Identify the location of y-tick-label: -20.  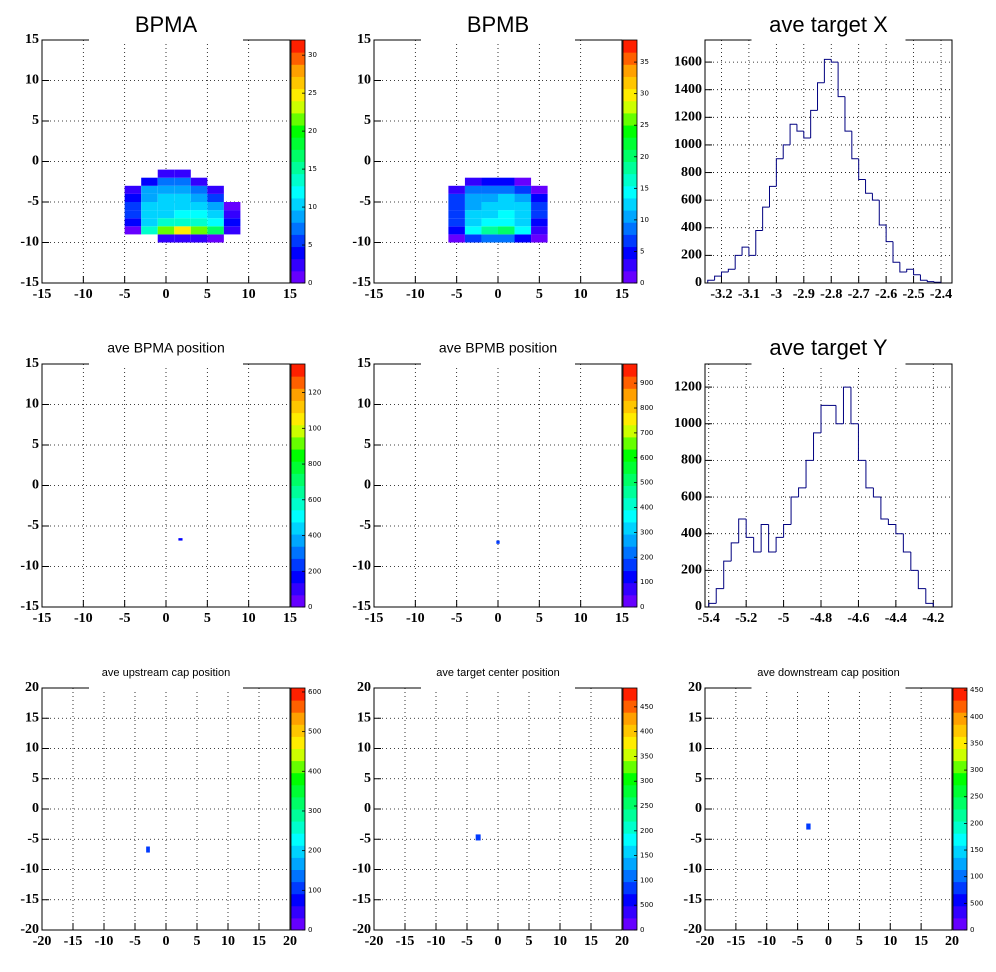
(361, 929).